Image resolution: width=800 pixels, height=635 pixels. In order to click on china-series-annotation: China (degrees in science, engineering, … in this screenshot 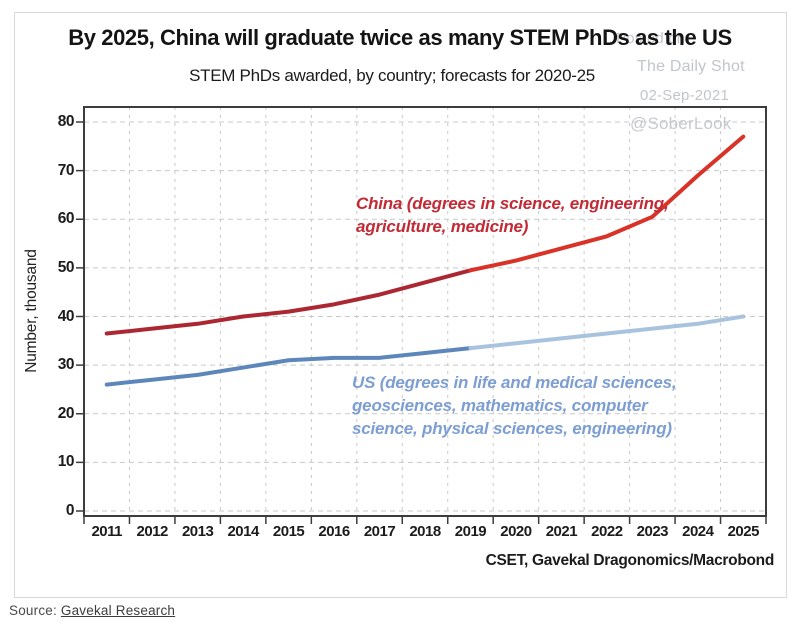, I will do `click(512, 215)`.